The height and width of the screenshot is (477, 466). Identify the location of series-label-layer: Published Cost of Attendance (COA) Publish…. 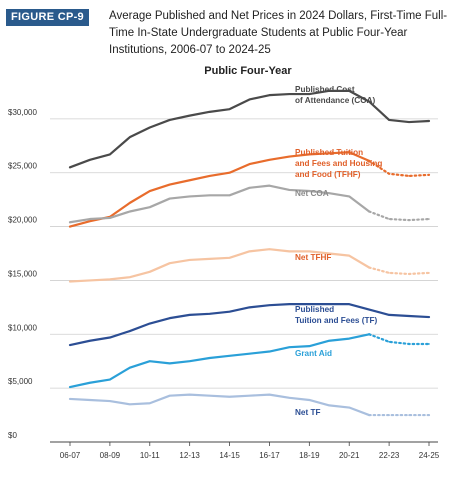
(338, 251).